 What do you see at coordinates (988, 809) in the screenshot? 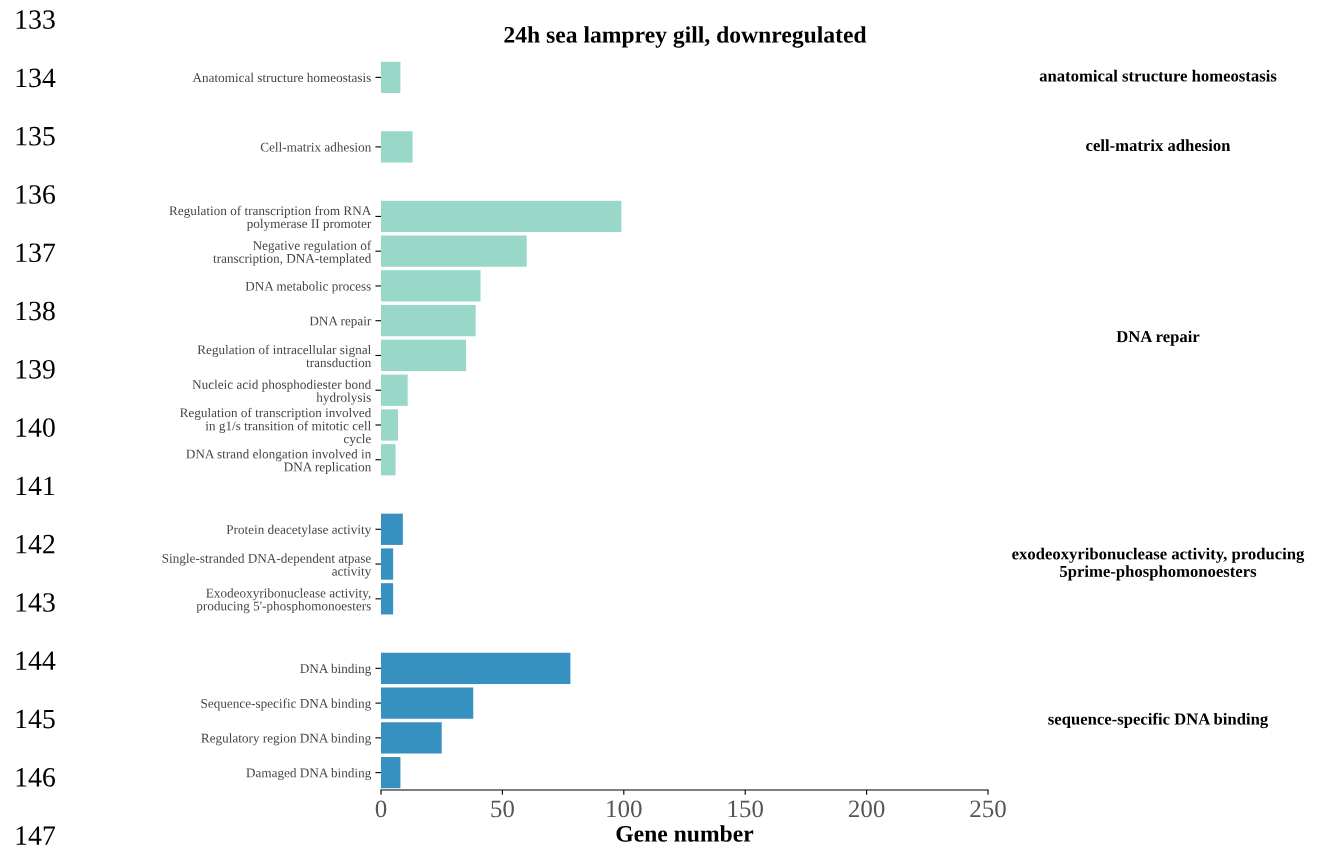
I see `x-tick-label: 250` at bounding box center [988, 809].